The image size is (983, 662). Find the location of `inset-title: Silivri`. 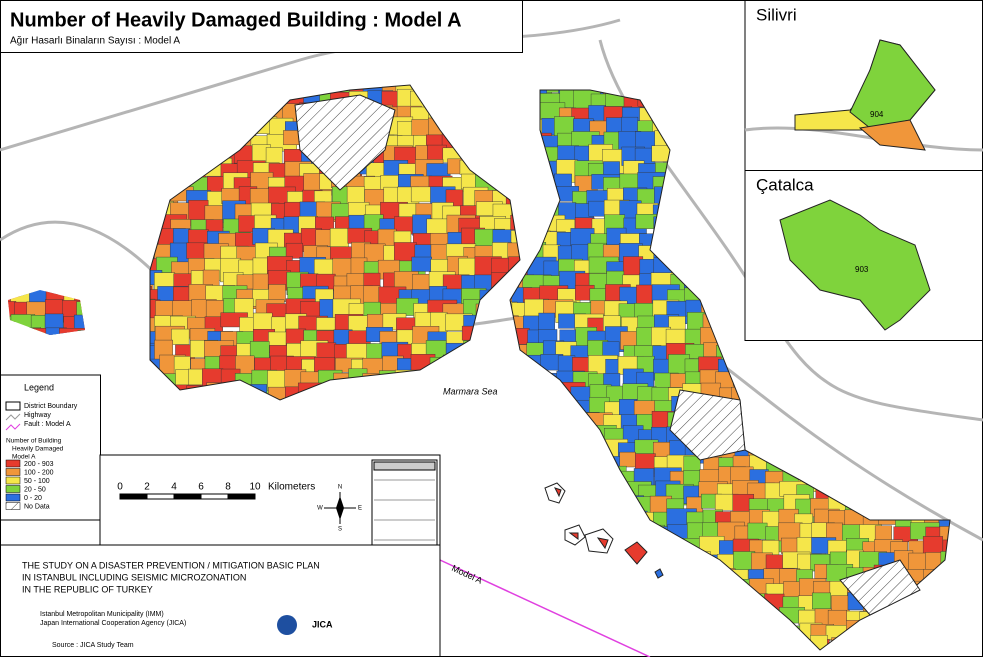

inset-title: Silivri is located at coordinates (776, 14).